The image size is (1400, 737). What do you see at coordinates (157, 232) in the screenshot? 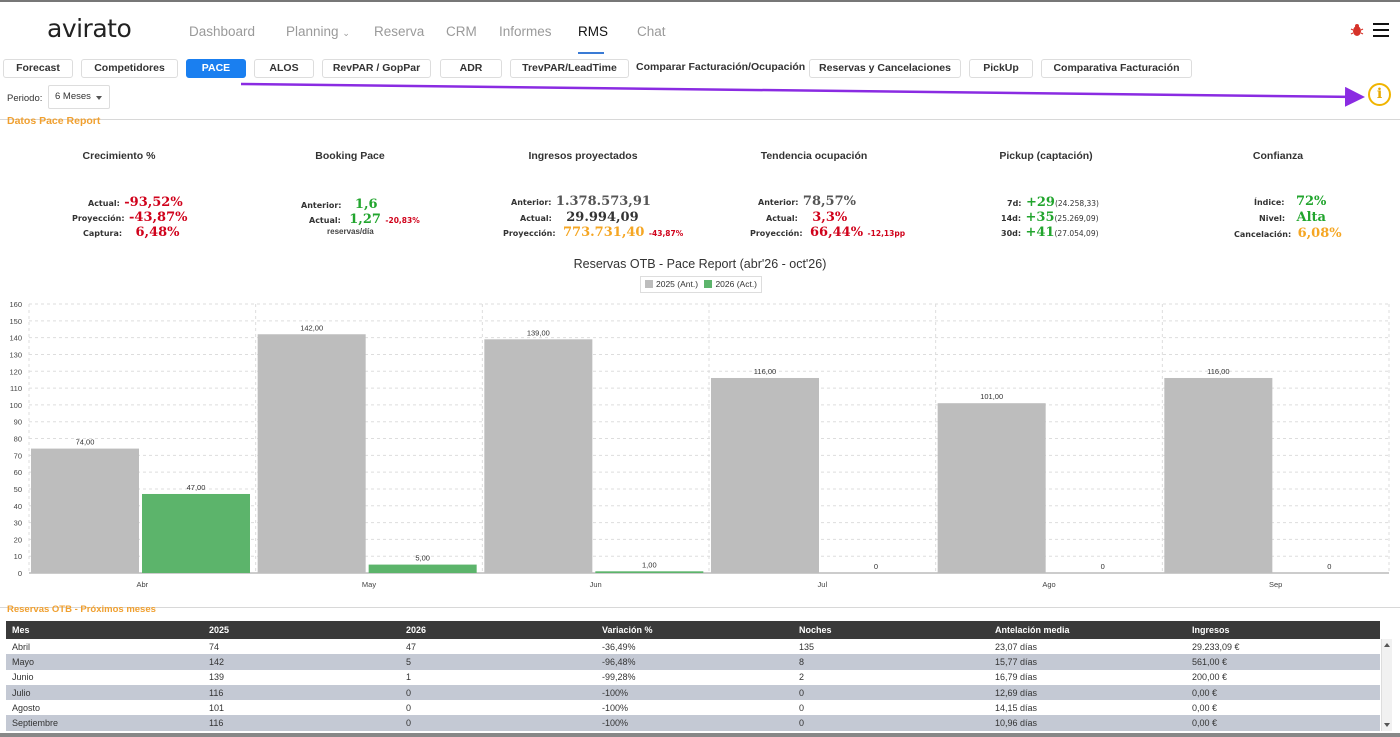
I see `kpi-value: 6,48%` at bounding box center [157, 232].